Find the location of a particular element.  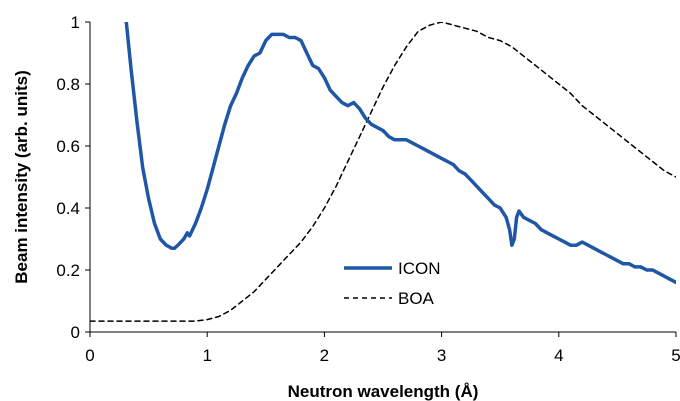

y-tick-label: 0.8 is located at coordinates (68, 84).